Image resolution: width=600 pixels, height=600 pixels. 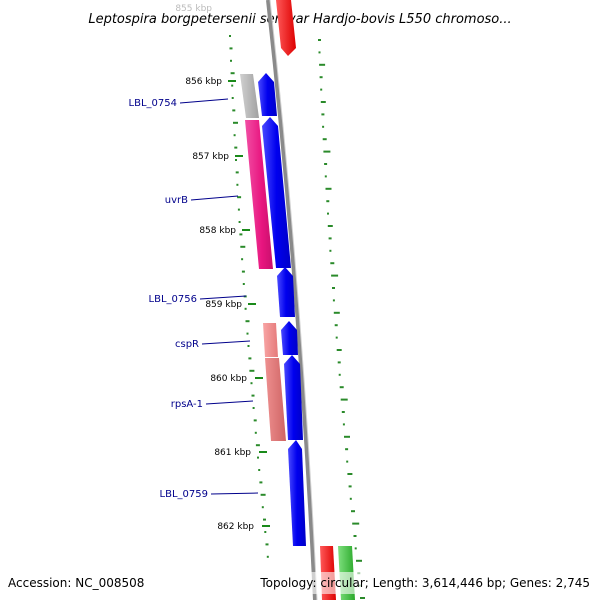 I want to click on kbp-tick: 860 kbp, so click(x=236, y=379).